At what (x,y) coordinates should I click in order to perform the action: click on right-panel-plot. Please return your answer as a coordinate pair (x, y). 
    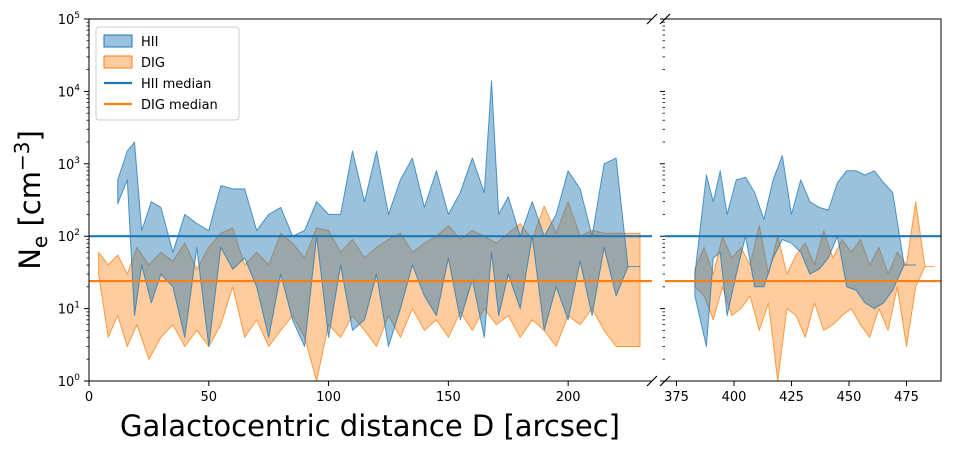
    Looking at the image, I should click on (803, 268).